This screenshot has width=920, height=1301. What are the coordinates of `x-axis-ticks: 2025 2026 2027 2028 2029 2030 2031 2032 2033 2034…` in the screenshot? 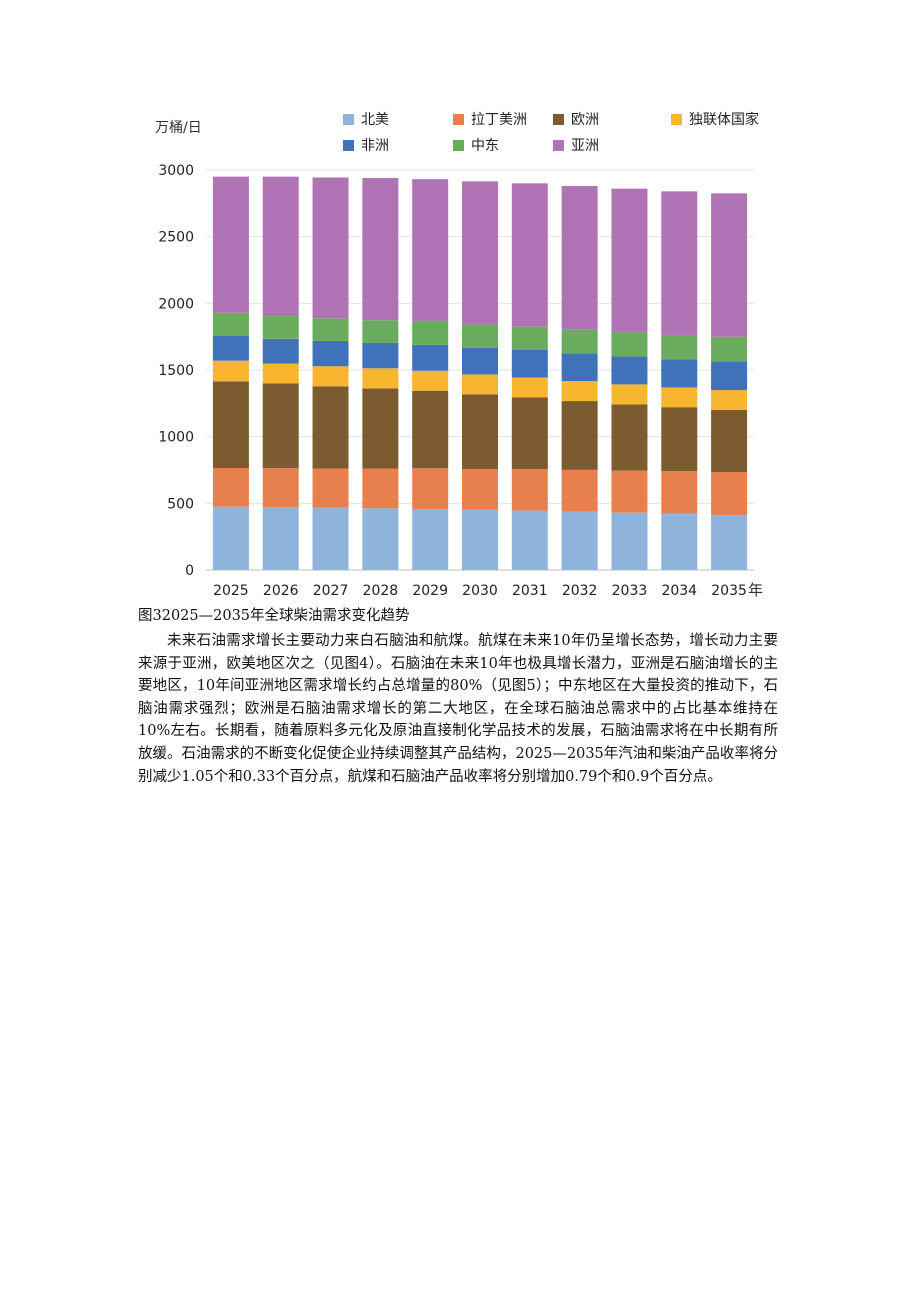 It's located at (480, 591).